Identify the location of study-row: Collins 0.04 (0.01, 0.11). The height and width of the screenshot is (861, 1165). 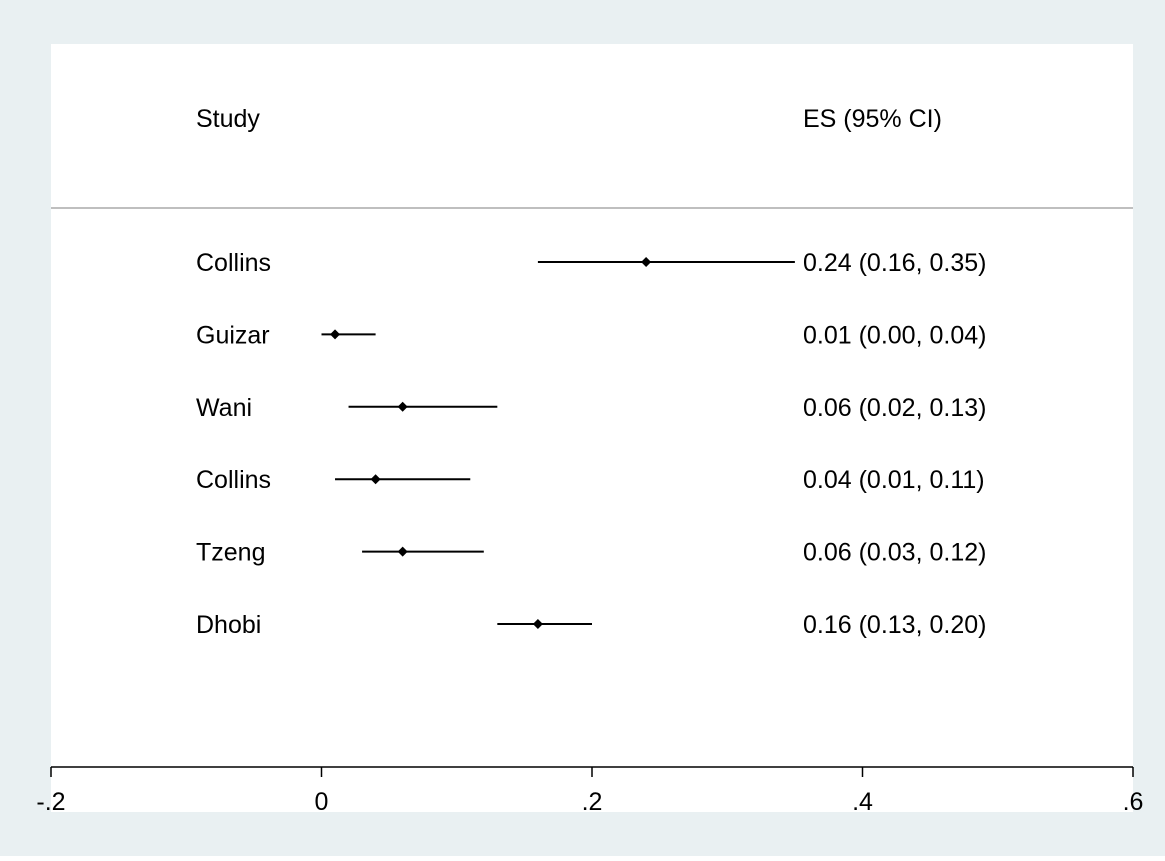
(590, 480).